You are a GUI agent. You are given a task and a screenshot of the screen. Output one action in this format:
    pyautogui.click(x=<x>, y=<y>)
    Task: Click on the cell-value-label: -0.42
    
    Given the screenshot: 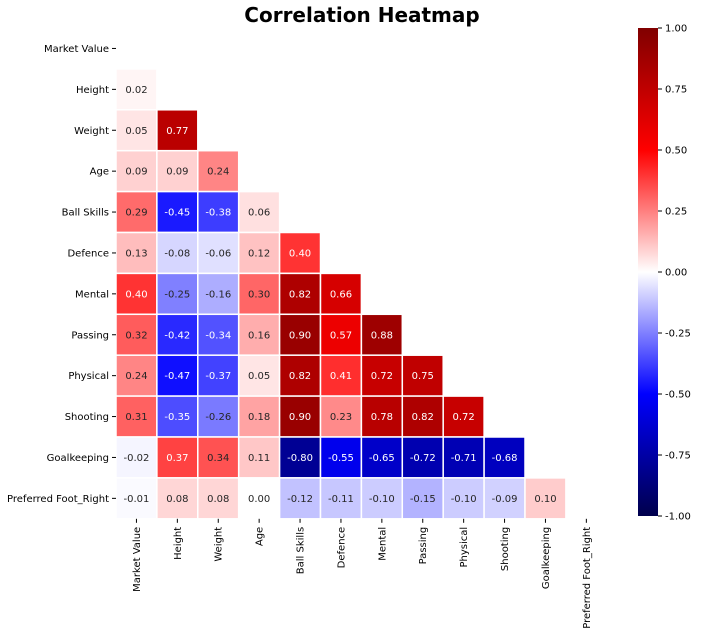 What is the action you would take?
    pyautogui.click(x=177, y=335)
    